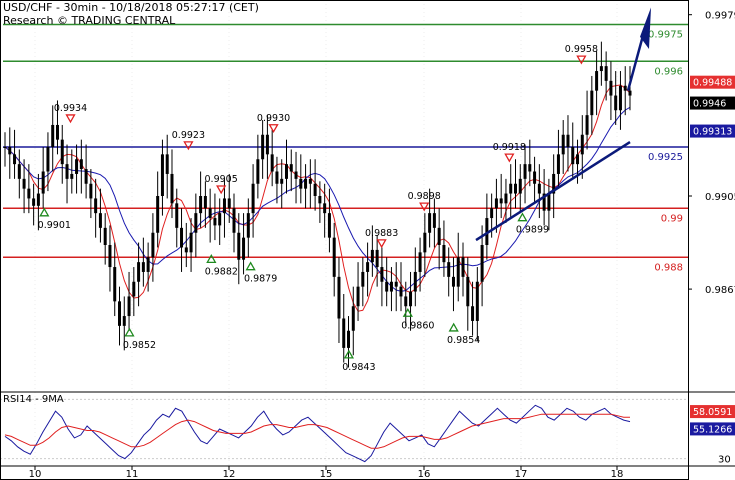  What do you see at coordinates (132, 474) in the screenshot?
I see `x-tick-label: 11` at bounding box center [132, 474].